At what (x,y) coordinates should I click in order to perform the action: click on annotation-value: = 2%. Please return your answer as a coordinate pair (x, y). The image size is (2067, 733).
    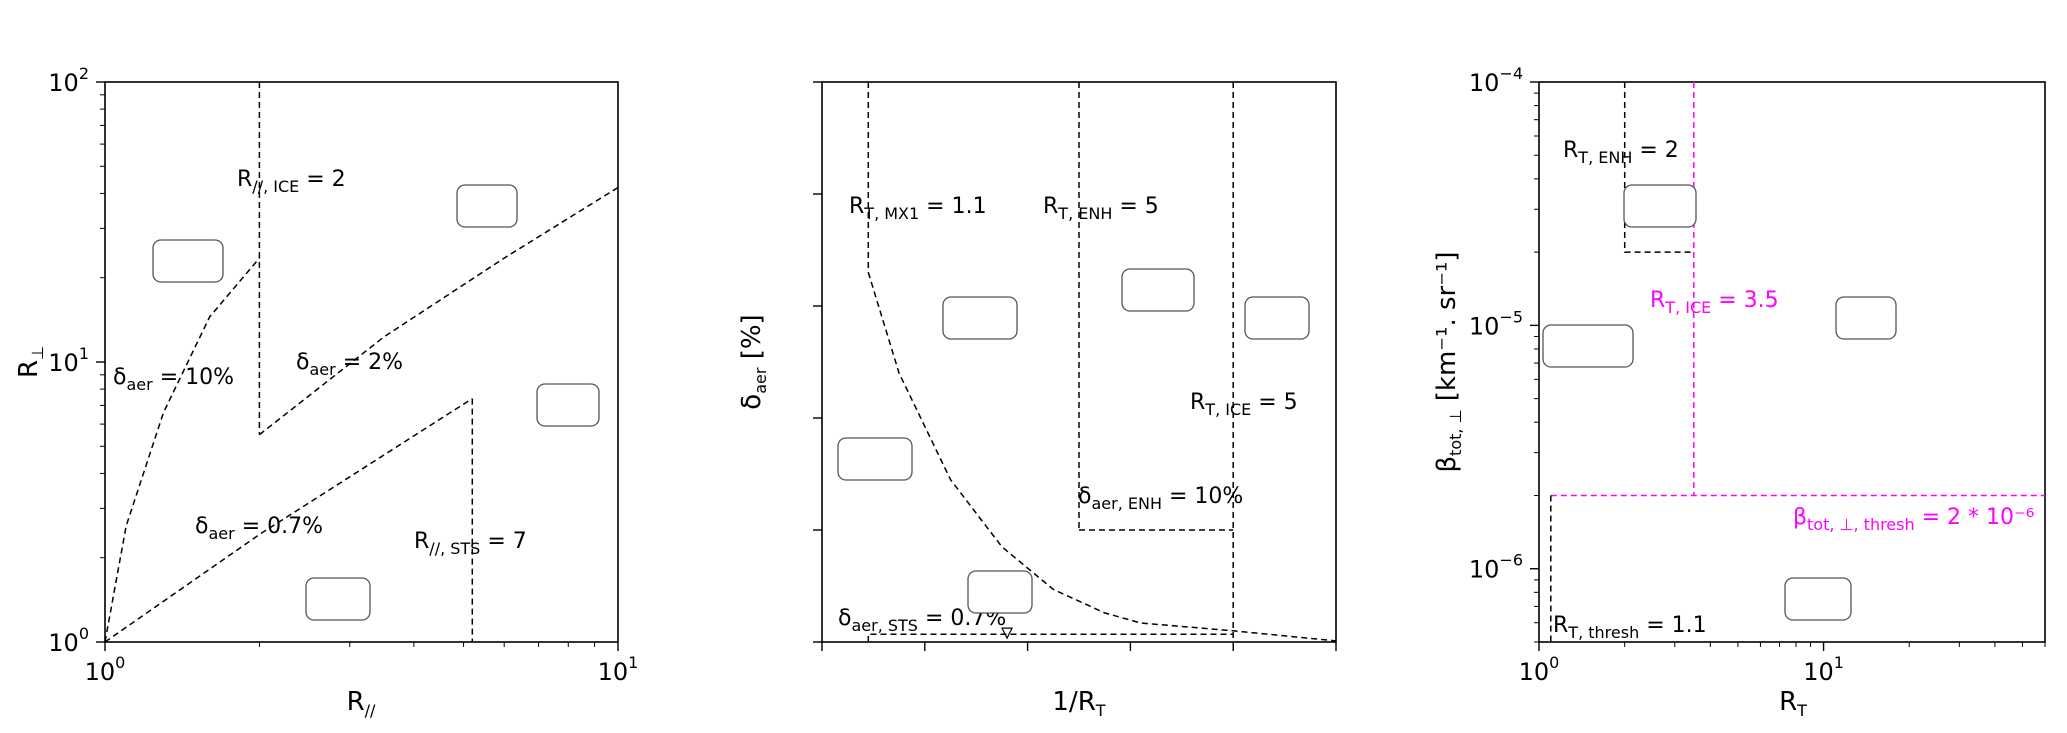
    Looking at the image, I should click on (369, 362).